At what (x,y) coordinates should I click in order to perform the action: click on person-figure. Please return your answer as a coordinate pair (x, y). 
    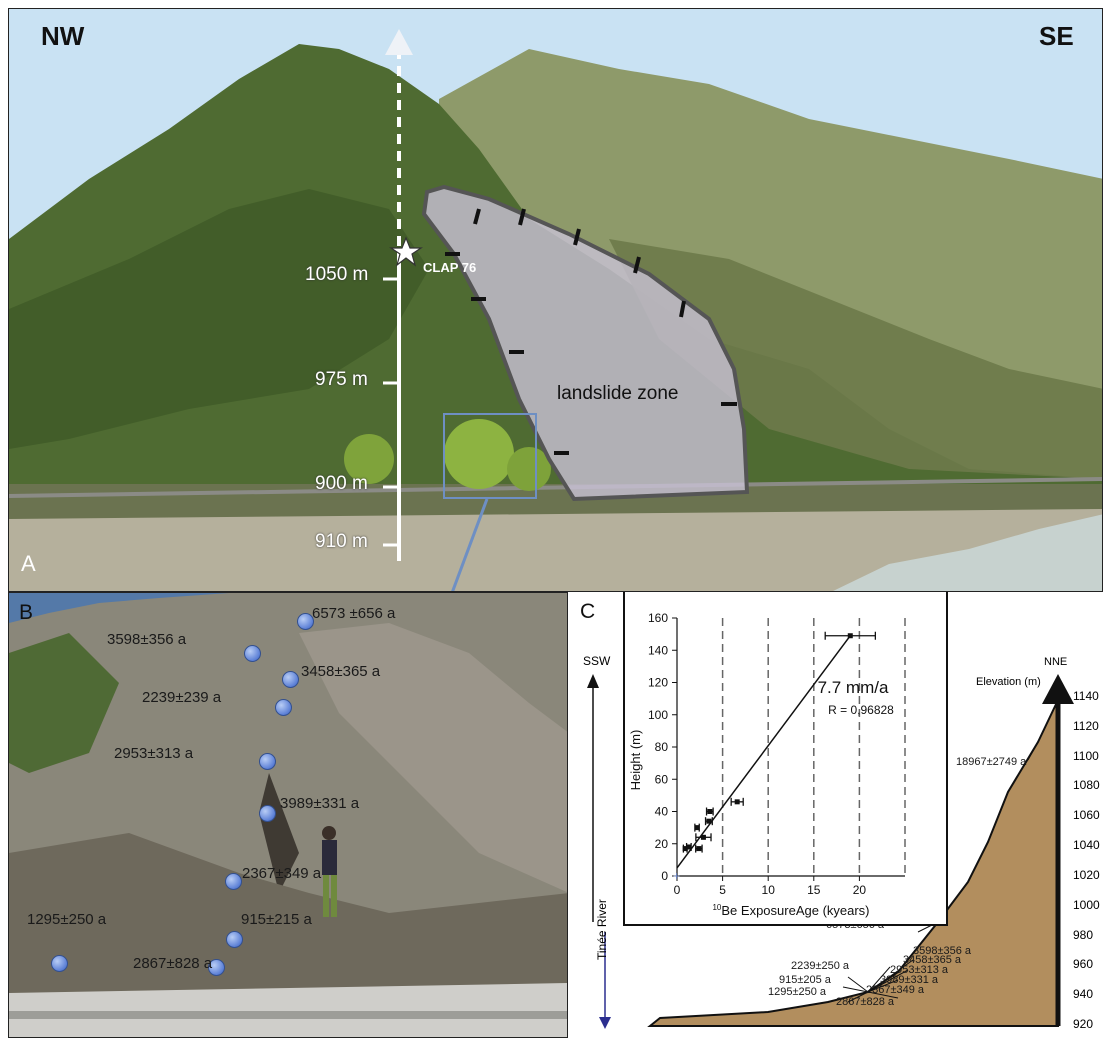
    Looking at the image, I should click on (329, 871).